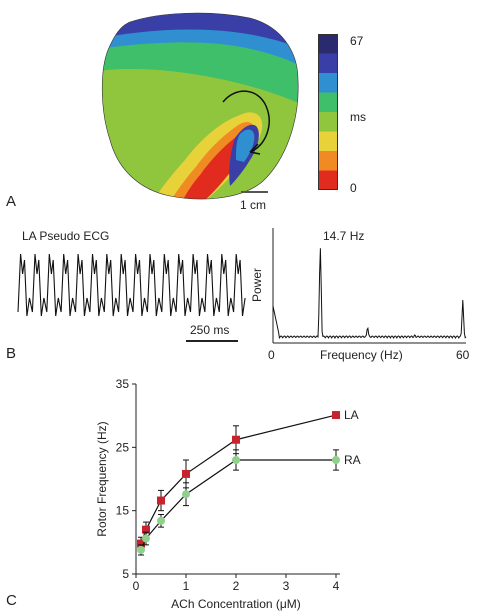 This screenshot has height=612, width=477. What do you see at coordinates (344, 236) in the screenshot?
I see `spectrum-peak-label: 14.7 Hz` at bounding box center [344, 236].